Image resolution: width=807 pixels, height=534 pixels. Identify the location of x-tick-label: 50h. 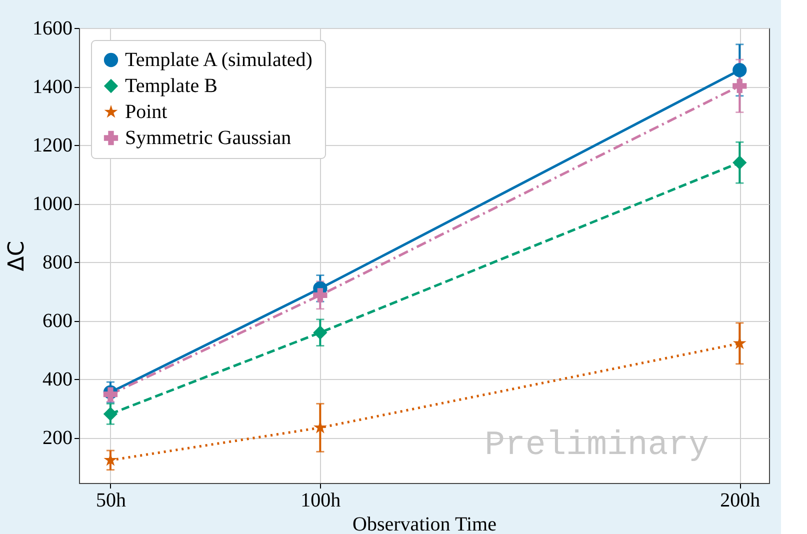
(111, 501).